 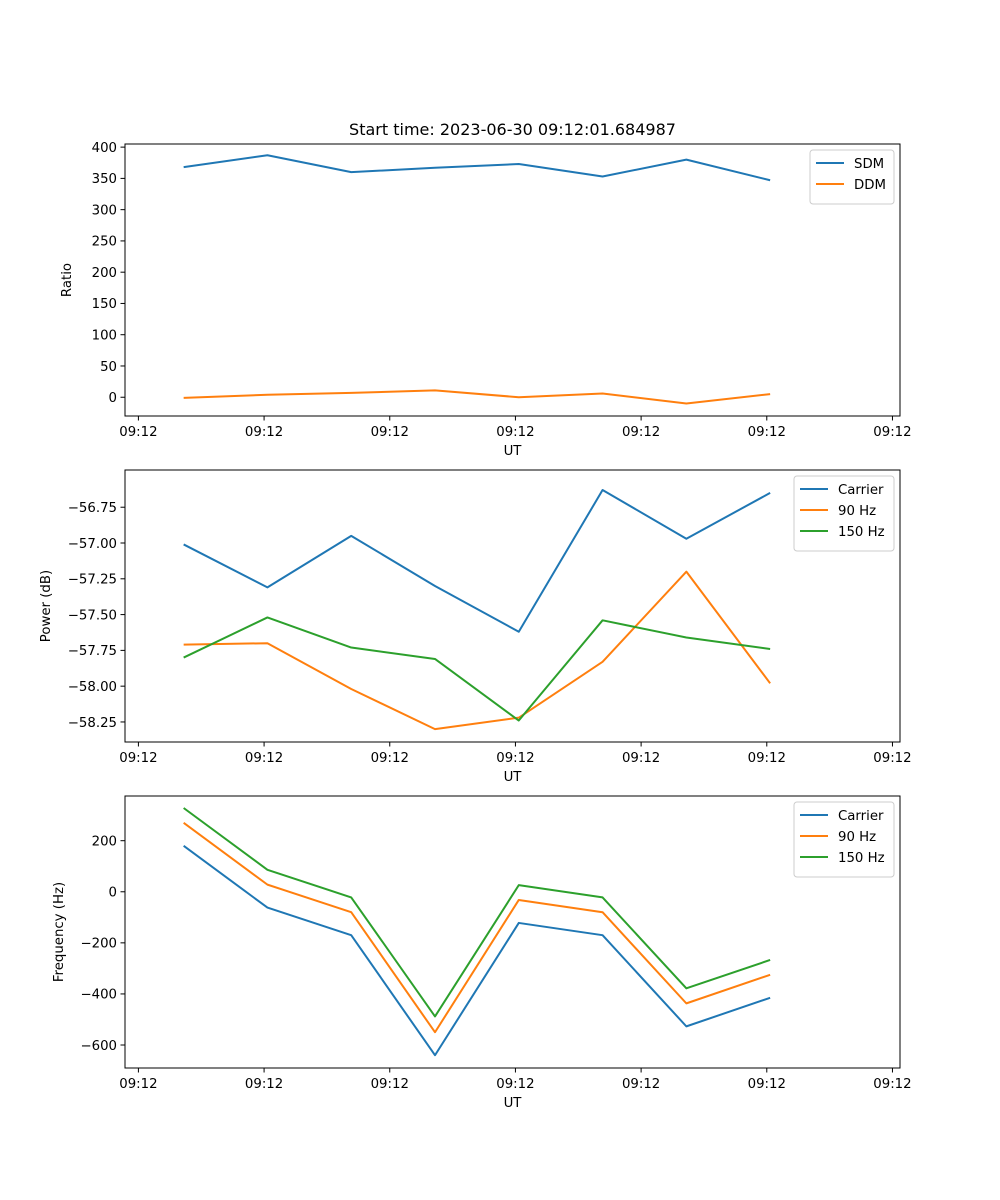 What do you see at coordinates (869, 164) in the screenshot?
I see `legend-label: SDM` at bounding box center [869, 164].